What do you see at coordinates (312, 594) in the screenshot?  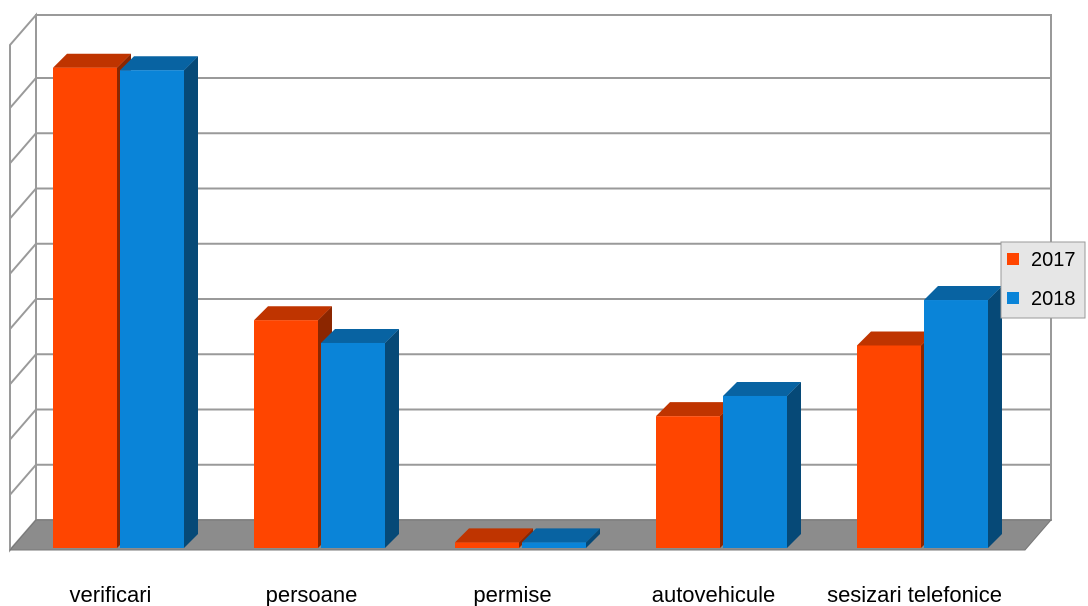 I see `category-label: persoane` at bounding box center [312, 594].